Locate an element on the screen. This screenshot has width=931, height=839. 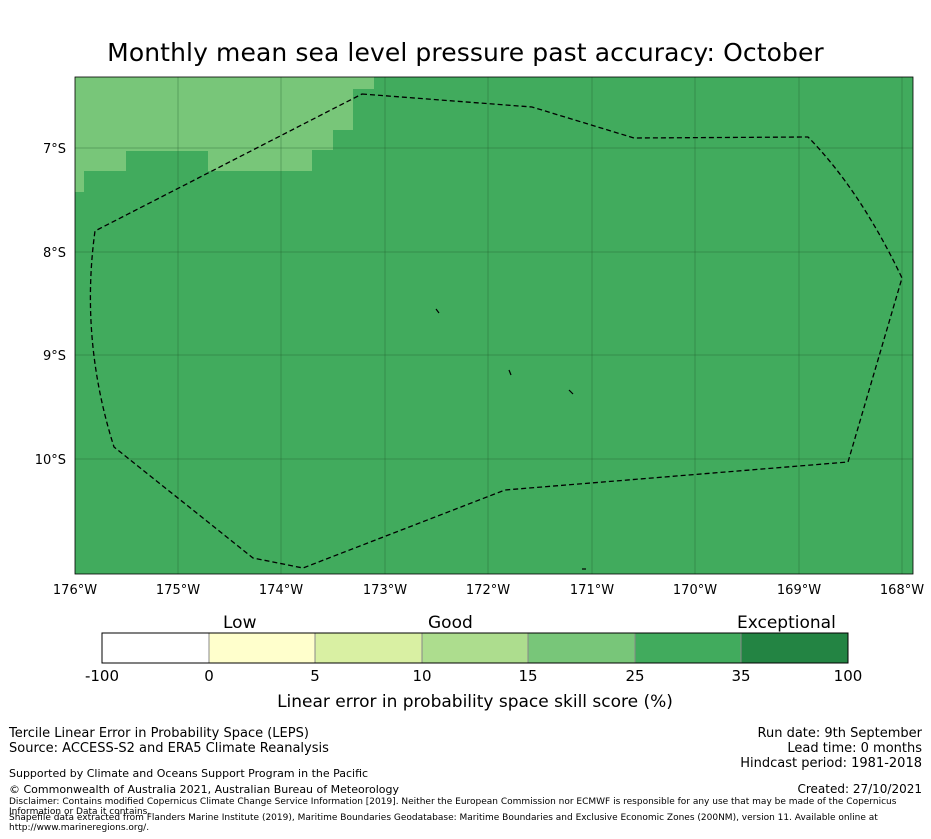
lon-label: 175°W is located at coordinates (178, 590).